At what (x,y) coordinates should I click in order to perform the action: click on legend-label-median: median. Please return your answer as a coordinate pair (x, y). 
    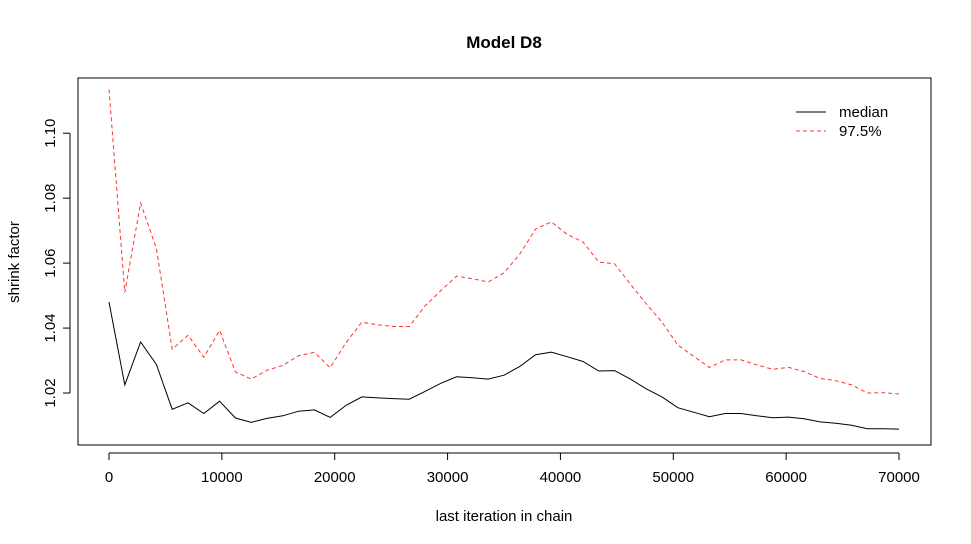
    Looking at the image, I should click on (863, 112).